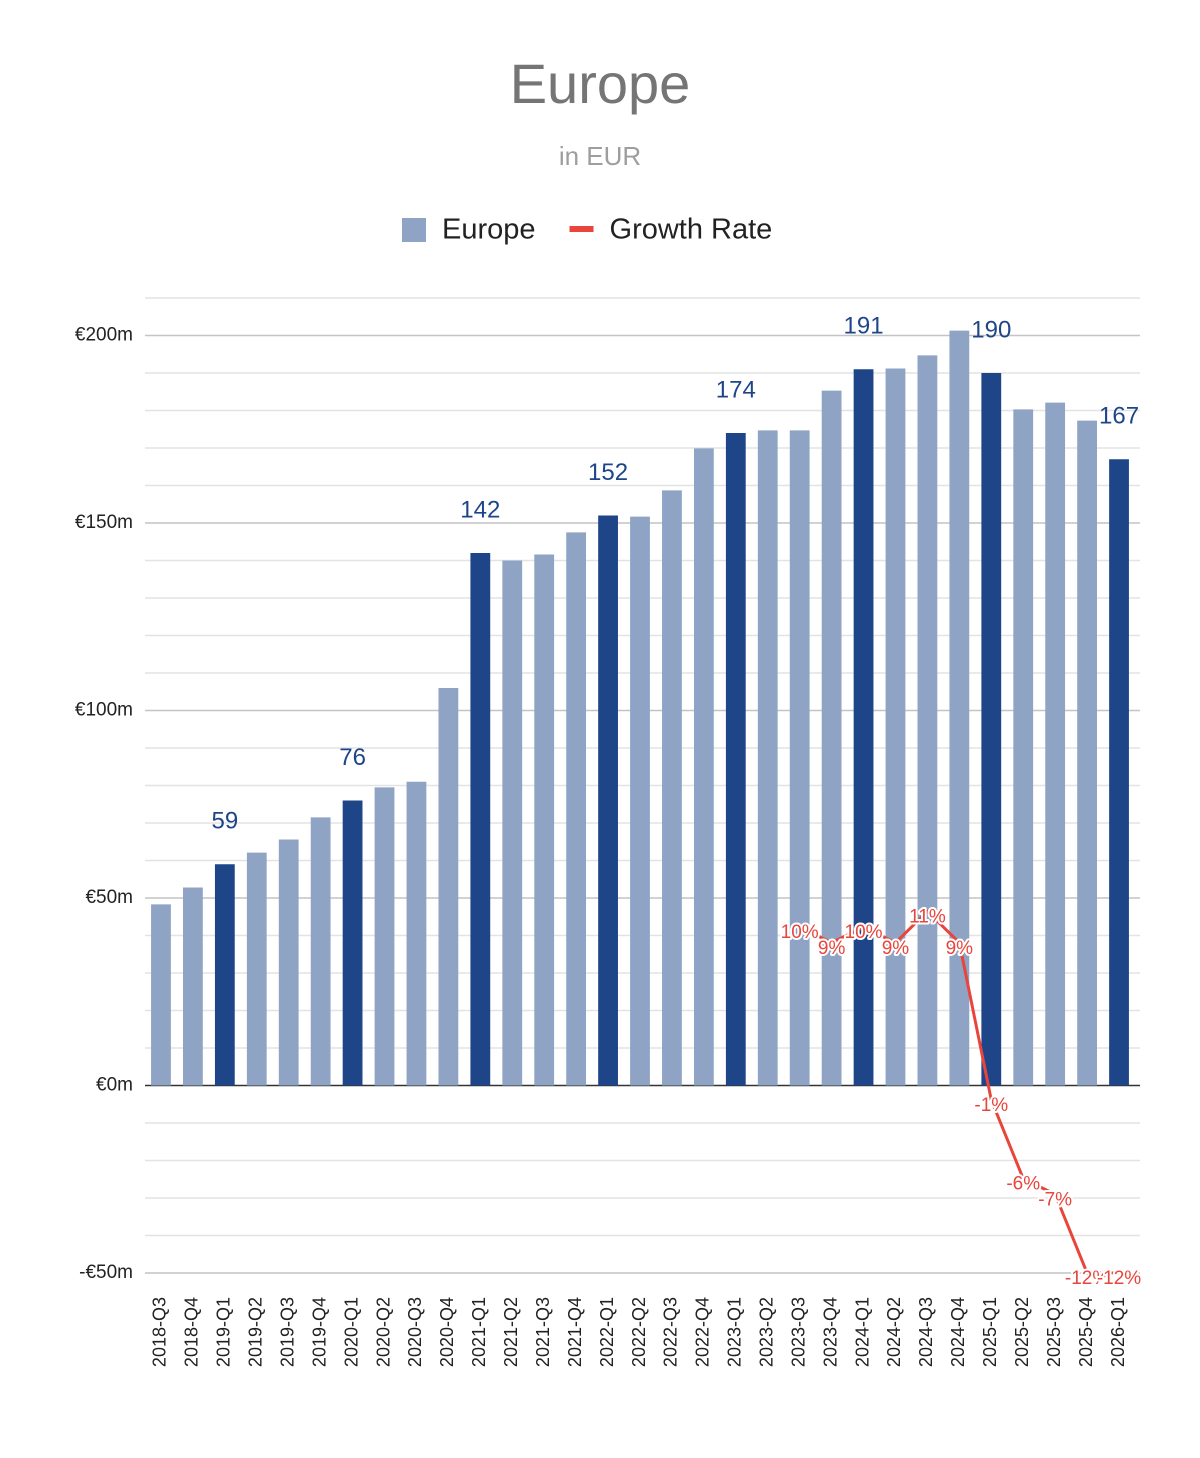 The image size is (1200, 1458). I want to click on x-tick-label: 2024-Q1, so click(862, 1332).